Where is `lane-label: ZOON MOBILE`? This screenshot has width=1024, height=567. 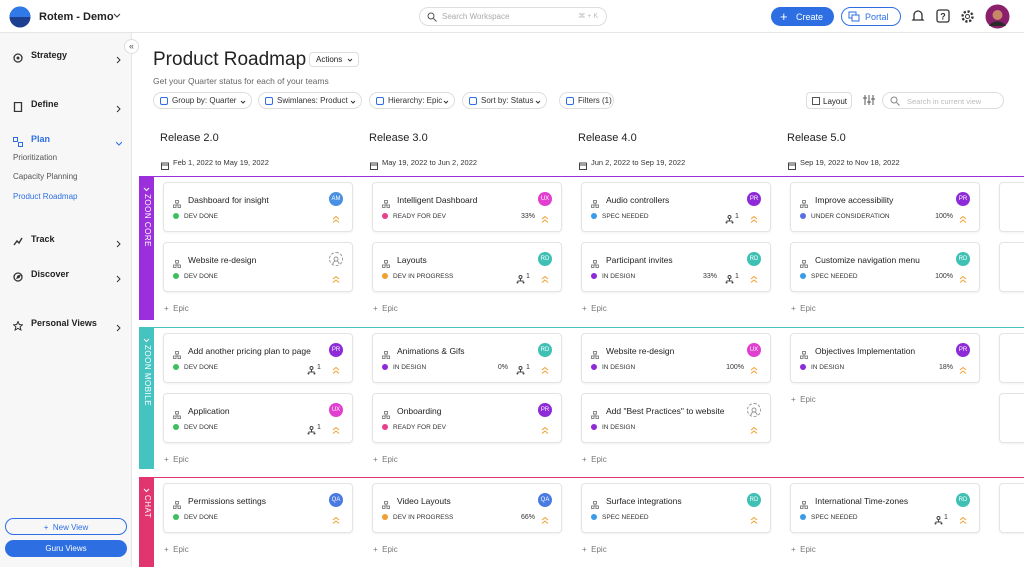
lane-label: ZOON MOBILE is located at coordinates (146, 398).